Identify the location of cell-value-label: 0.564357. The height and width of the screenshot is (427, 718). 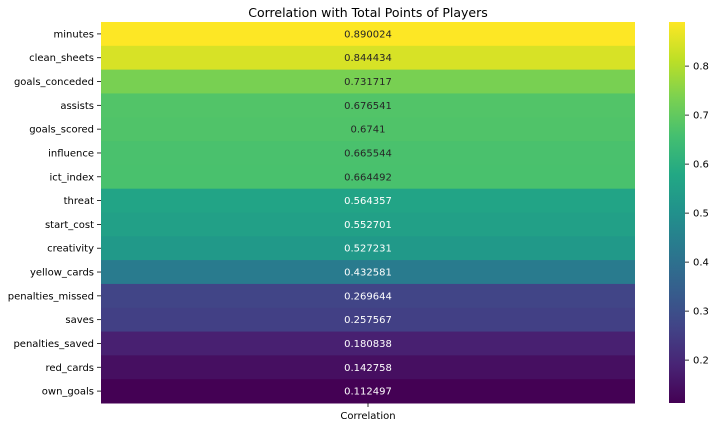
(368, 201).